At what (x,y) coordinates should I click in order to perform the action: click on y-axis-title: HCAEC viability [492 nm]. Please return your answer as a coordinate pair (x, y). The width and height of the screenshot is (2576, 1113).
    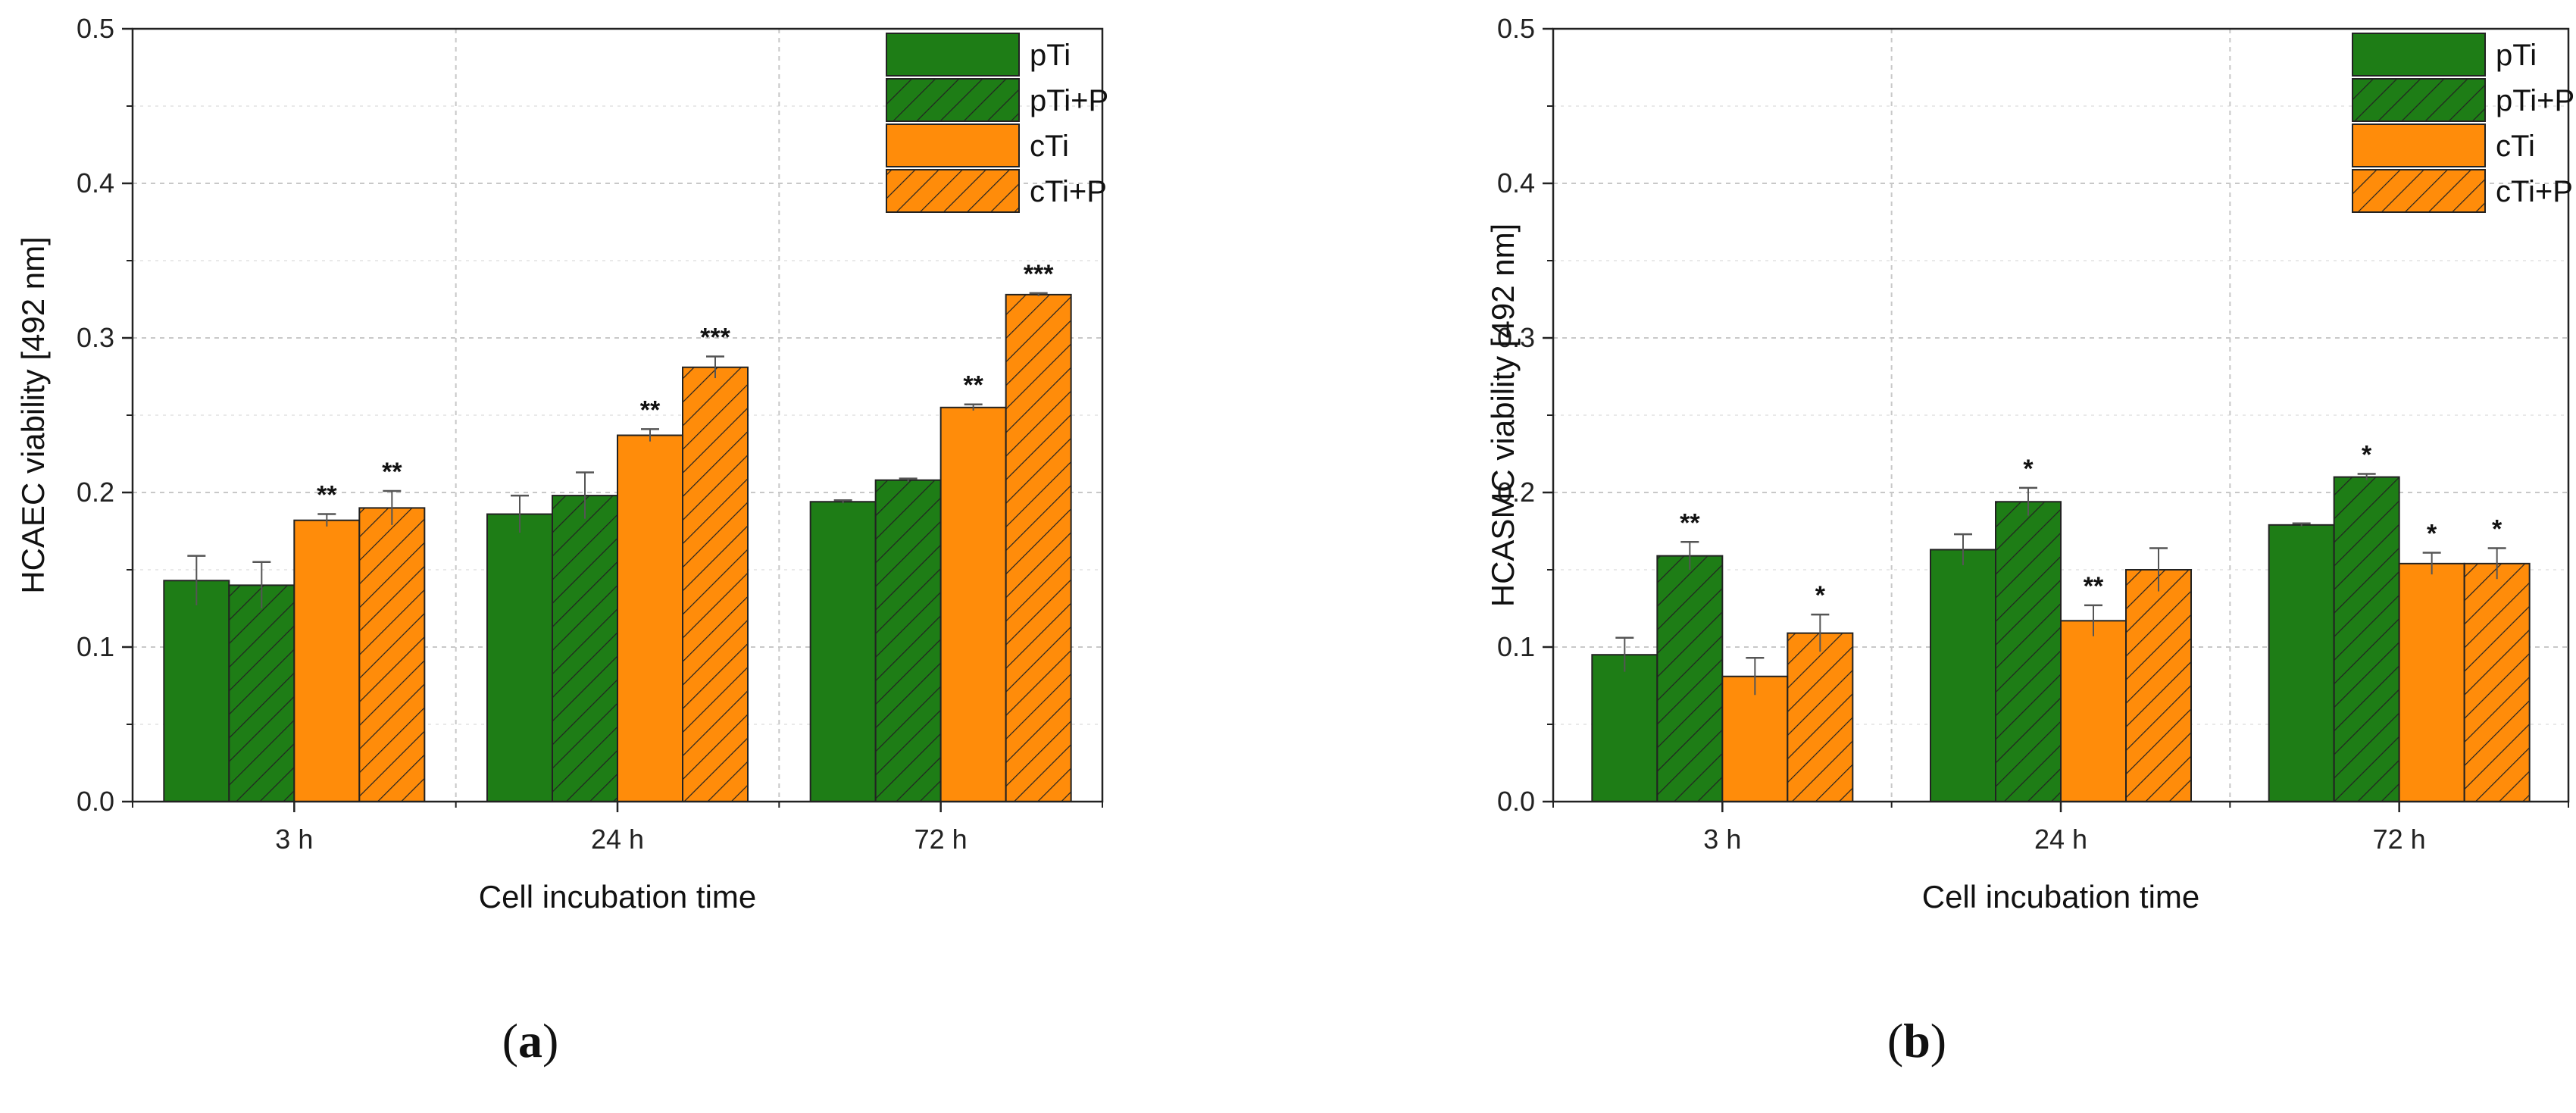
    Looking at the image, I should click on (33, 415).